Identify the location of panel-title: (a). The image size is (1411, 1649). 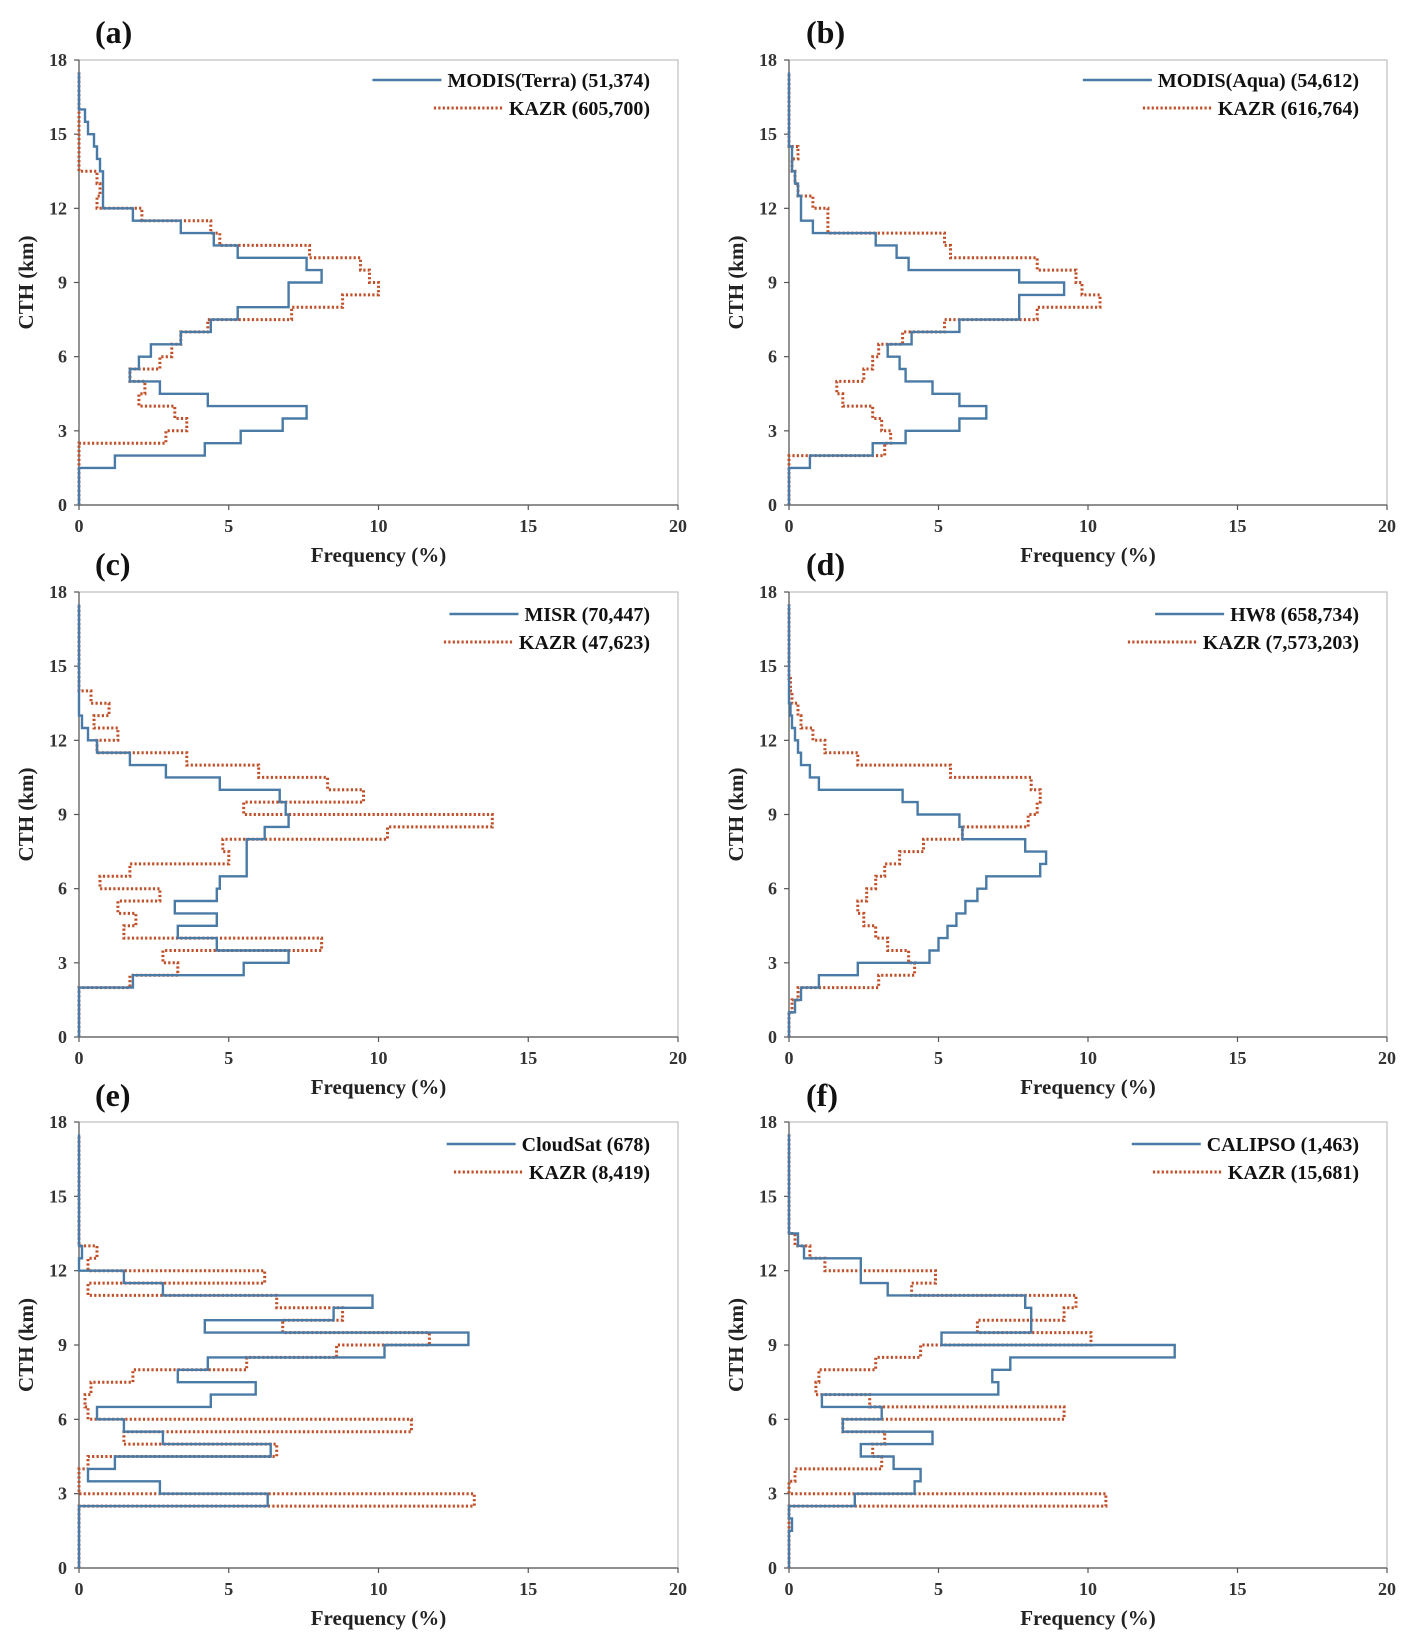
(113, 32).